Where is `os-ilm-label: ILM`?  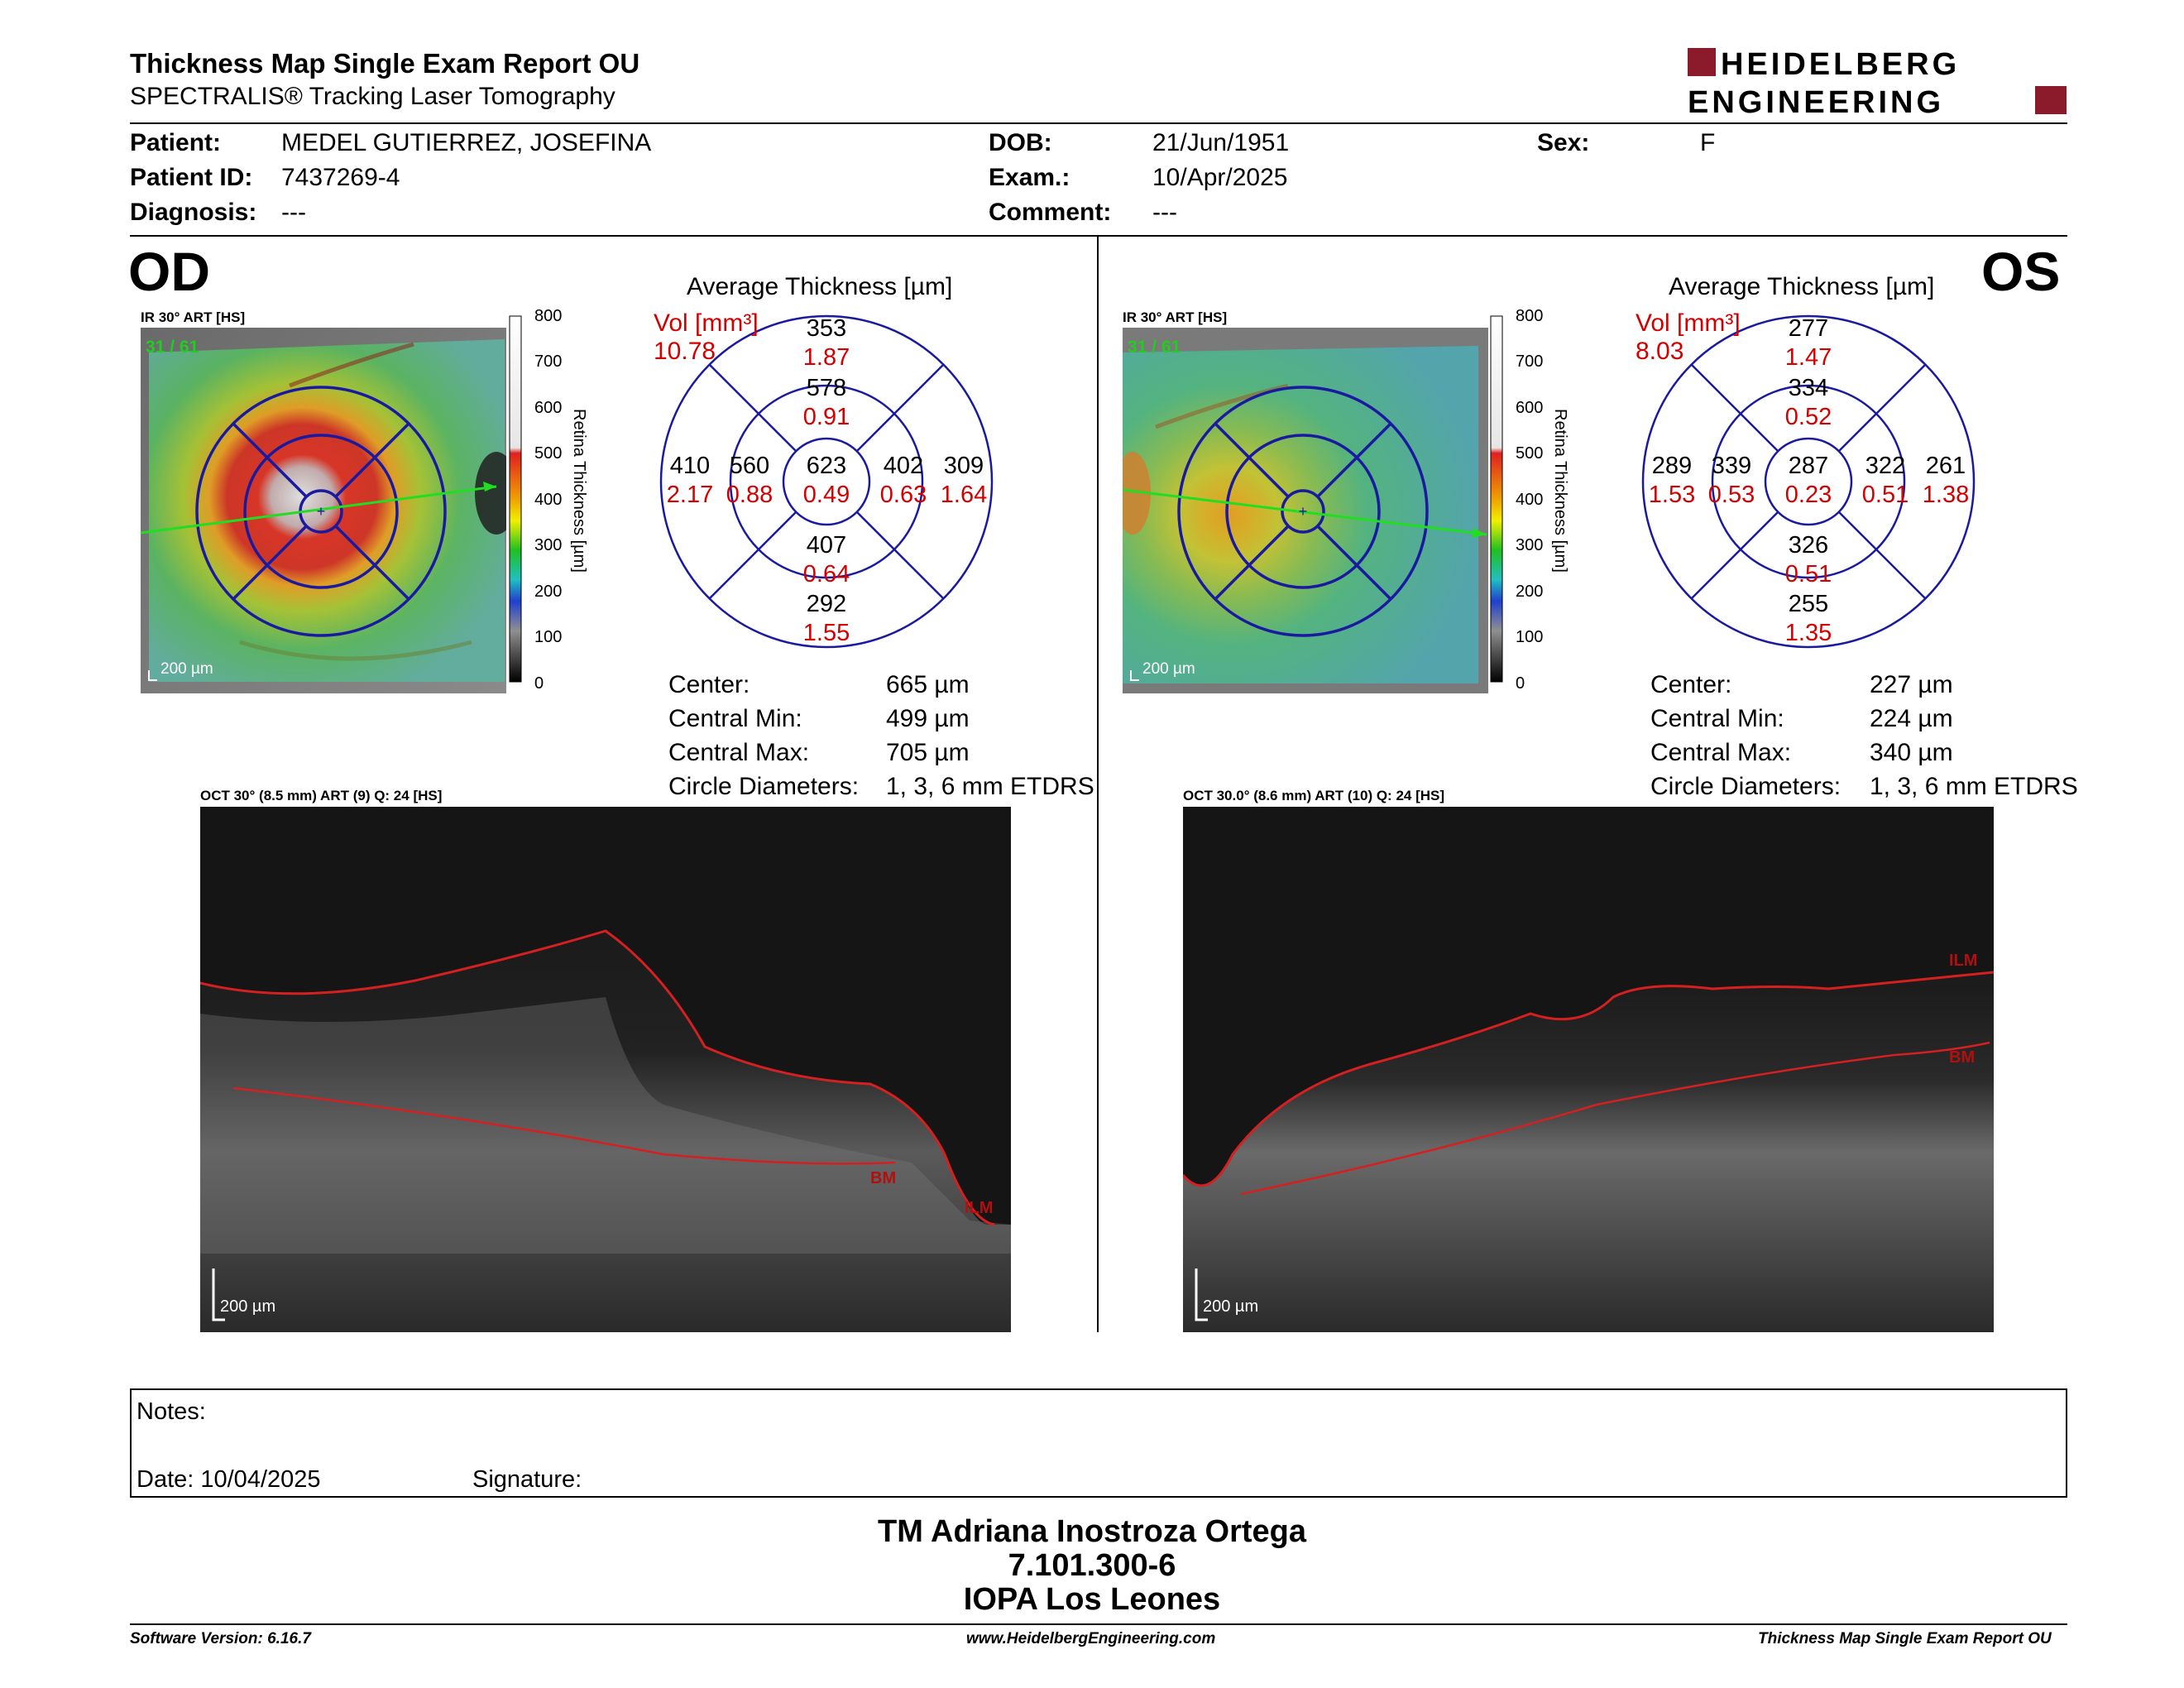 os-ilm-label: ILM is located at coordinates (1963, 961).